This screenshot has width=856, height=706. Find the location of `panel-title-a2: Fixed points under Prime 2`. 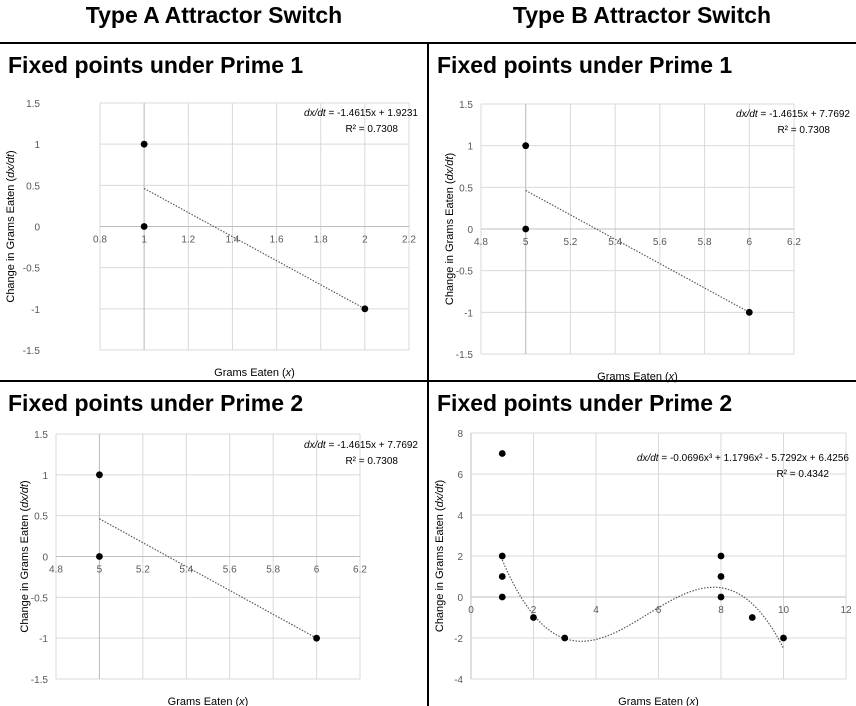

panel-title-a2: Fixed points under Prime 2 is located at coordinates (156, 403).